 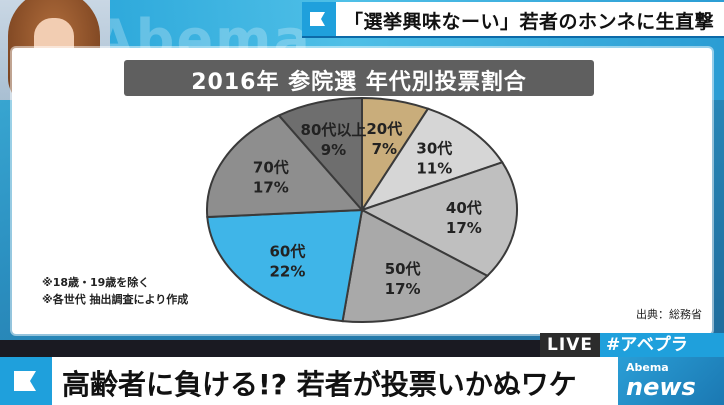 I want to click on pie-label-4: 60代, so click(x=287, y=252).